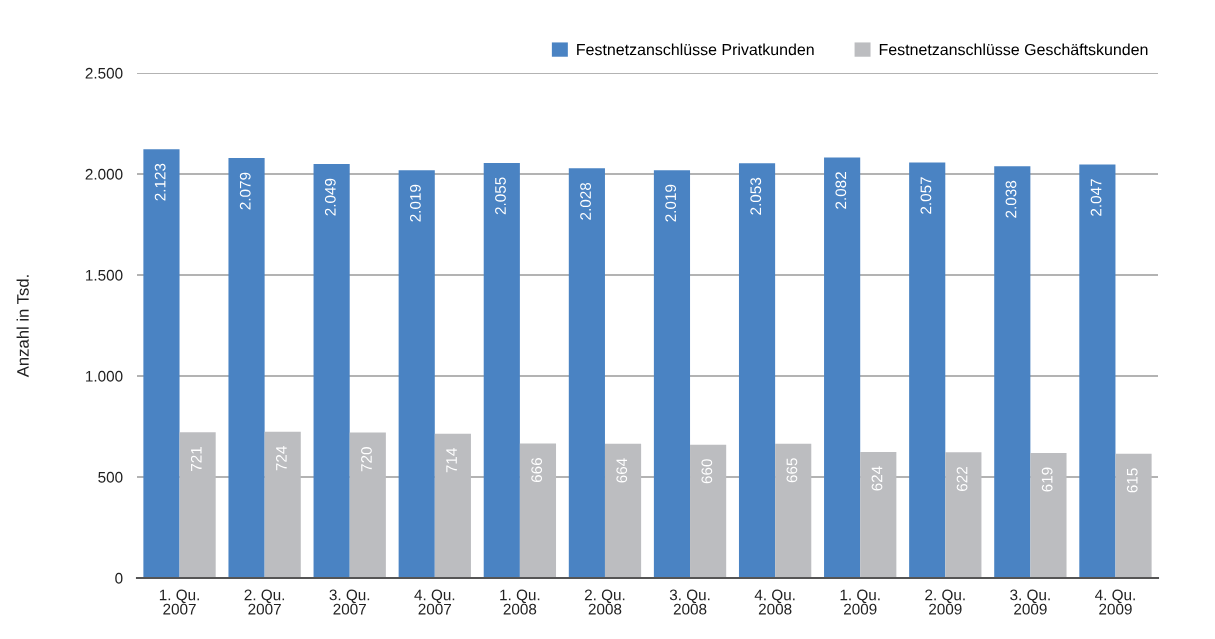 This screenshot has width=1215, height=639. Describe the element at coordinates (926, 195) in the screenshot. I see `data-label: 2.057` at that location.